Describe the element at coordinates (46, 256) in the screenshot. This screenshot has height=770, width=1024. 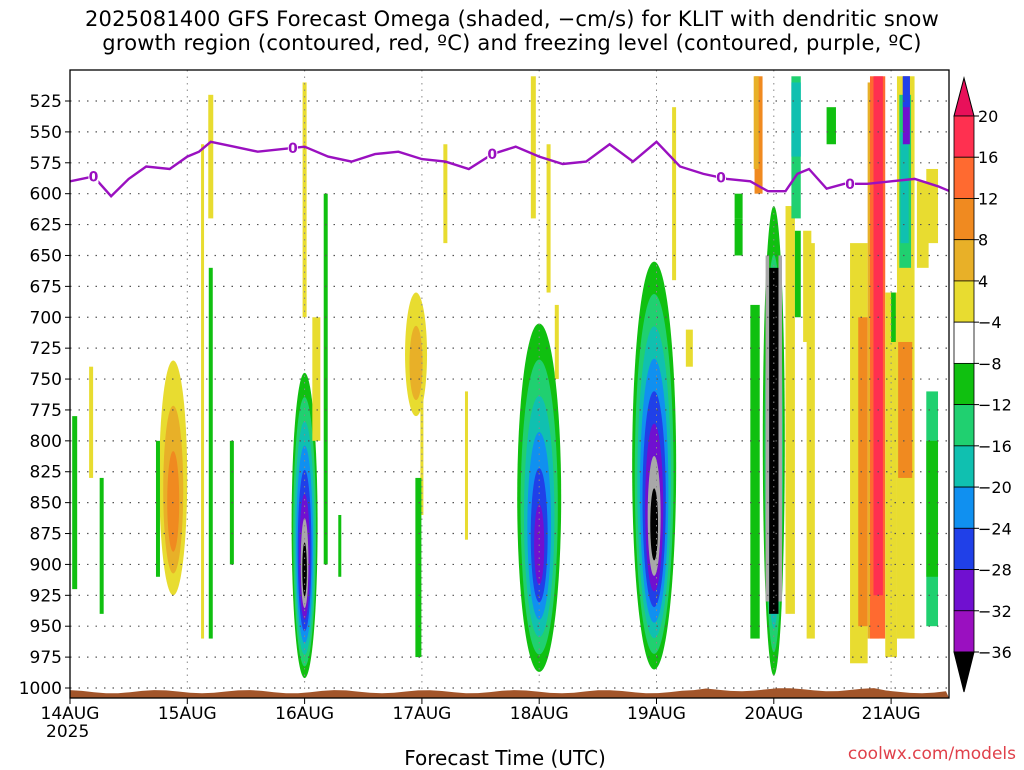
I see `y-tick-label: 650` at that location.